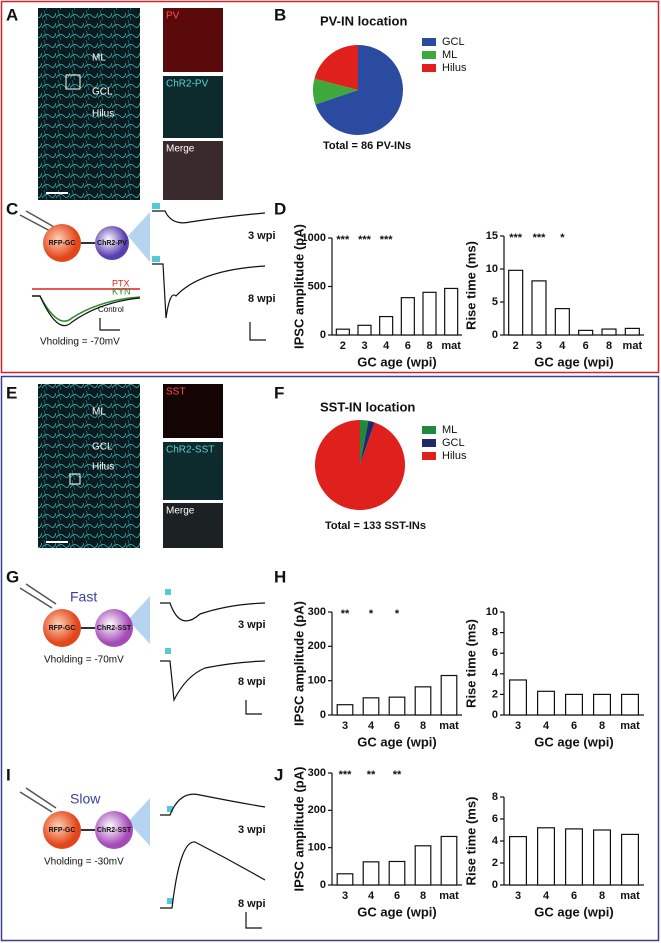  Describe the element at coordinates (85, 799) in the screenshot. I see `kinetics-label: Slow` at that location.